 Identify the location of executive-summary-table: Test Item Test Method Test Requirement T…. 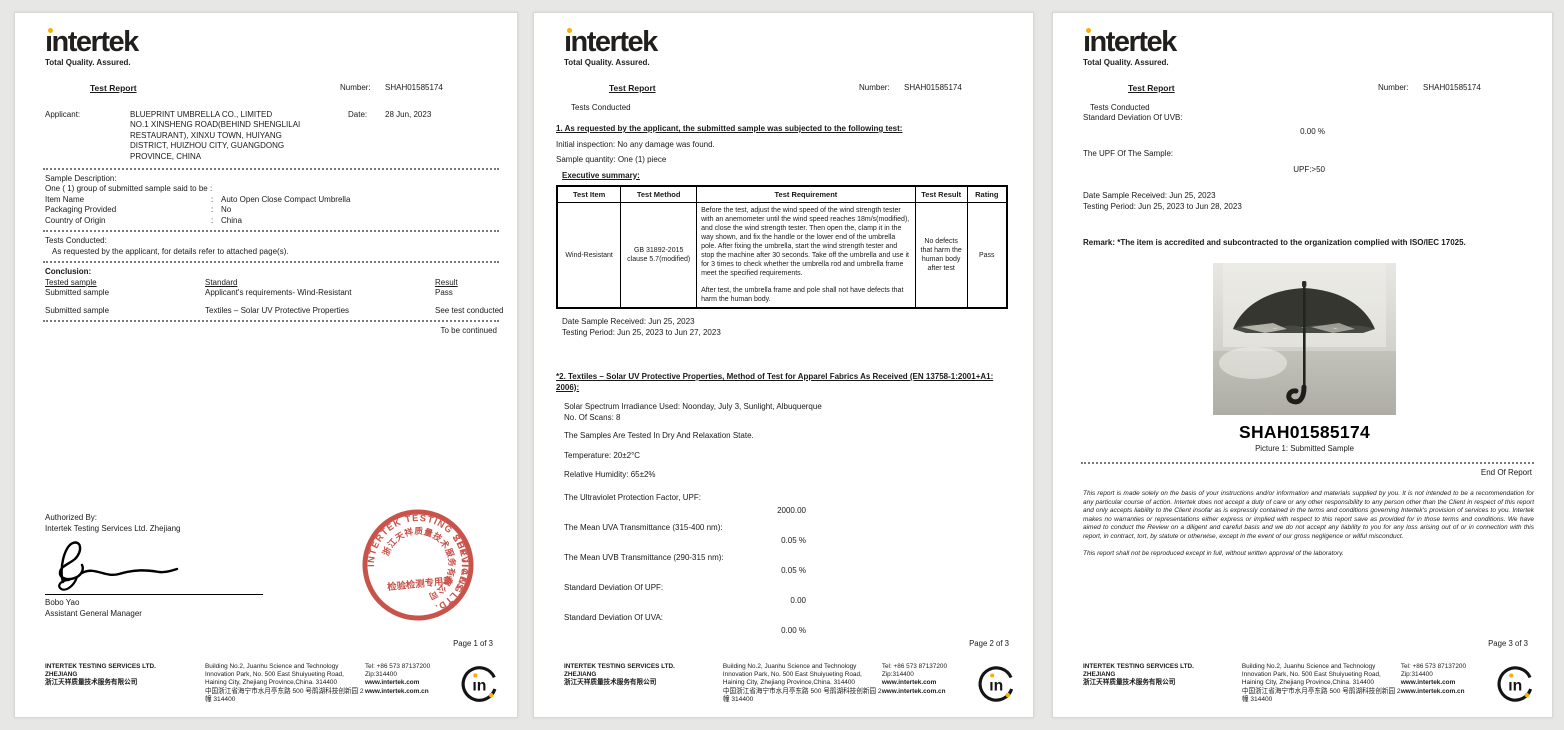
(782, 247).